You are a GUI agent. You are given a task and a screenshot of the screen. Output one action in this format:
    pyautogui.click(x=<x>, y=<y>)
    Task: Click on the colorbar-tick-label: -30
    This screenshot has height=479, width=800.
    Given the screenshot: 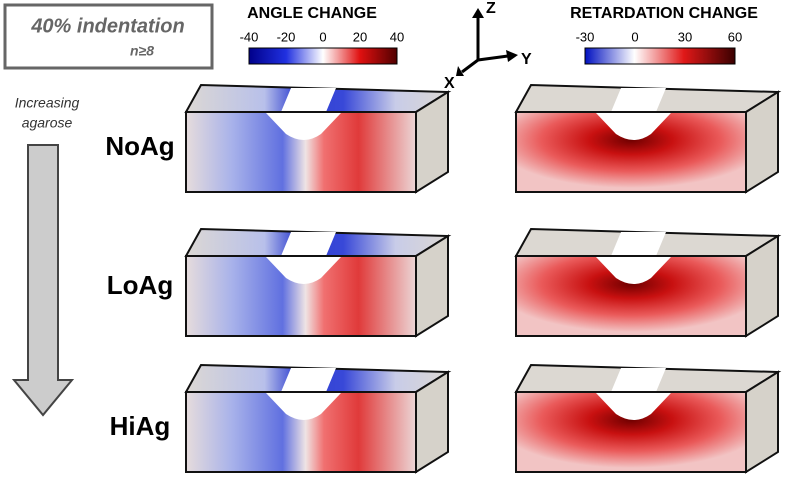 What is the action you would take?
    pyautogui.click(x=585, y=36)
    